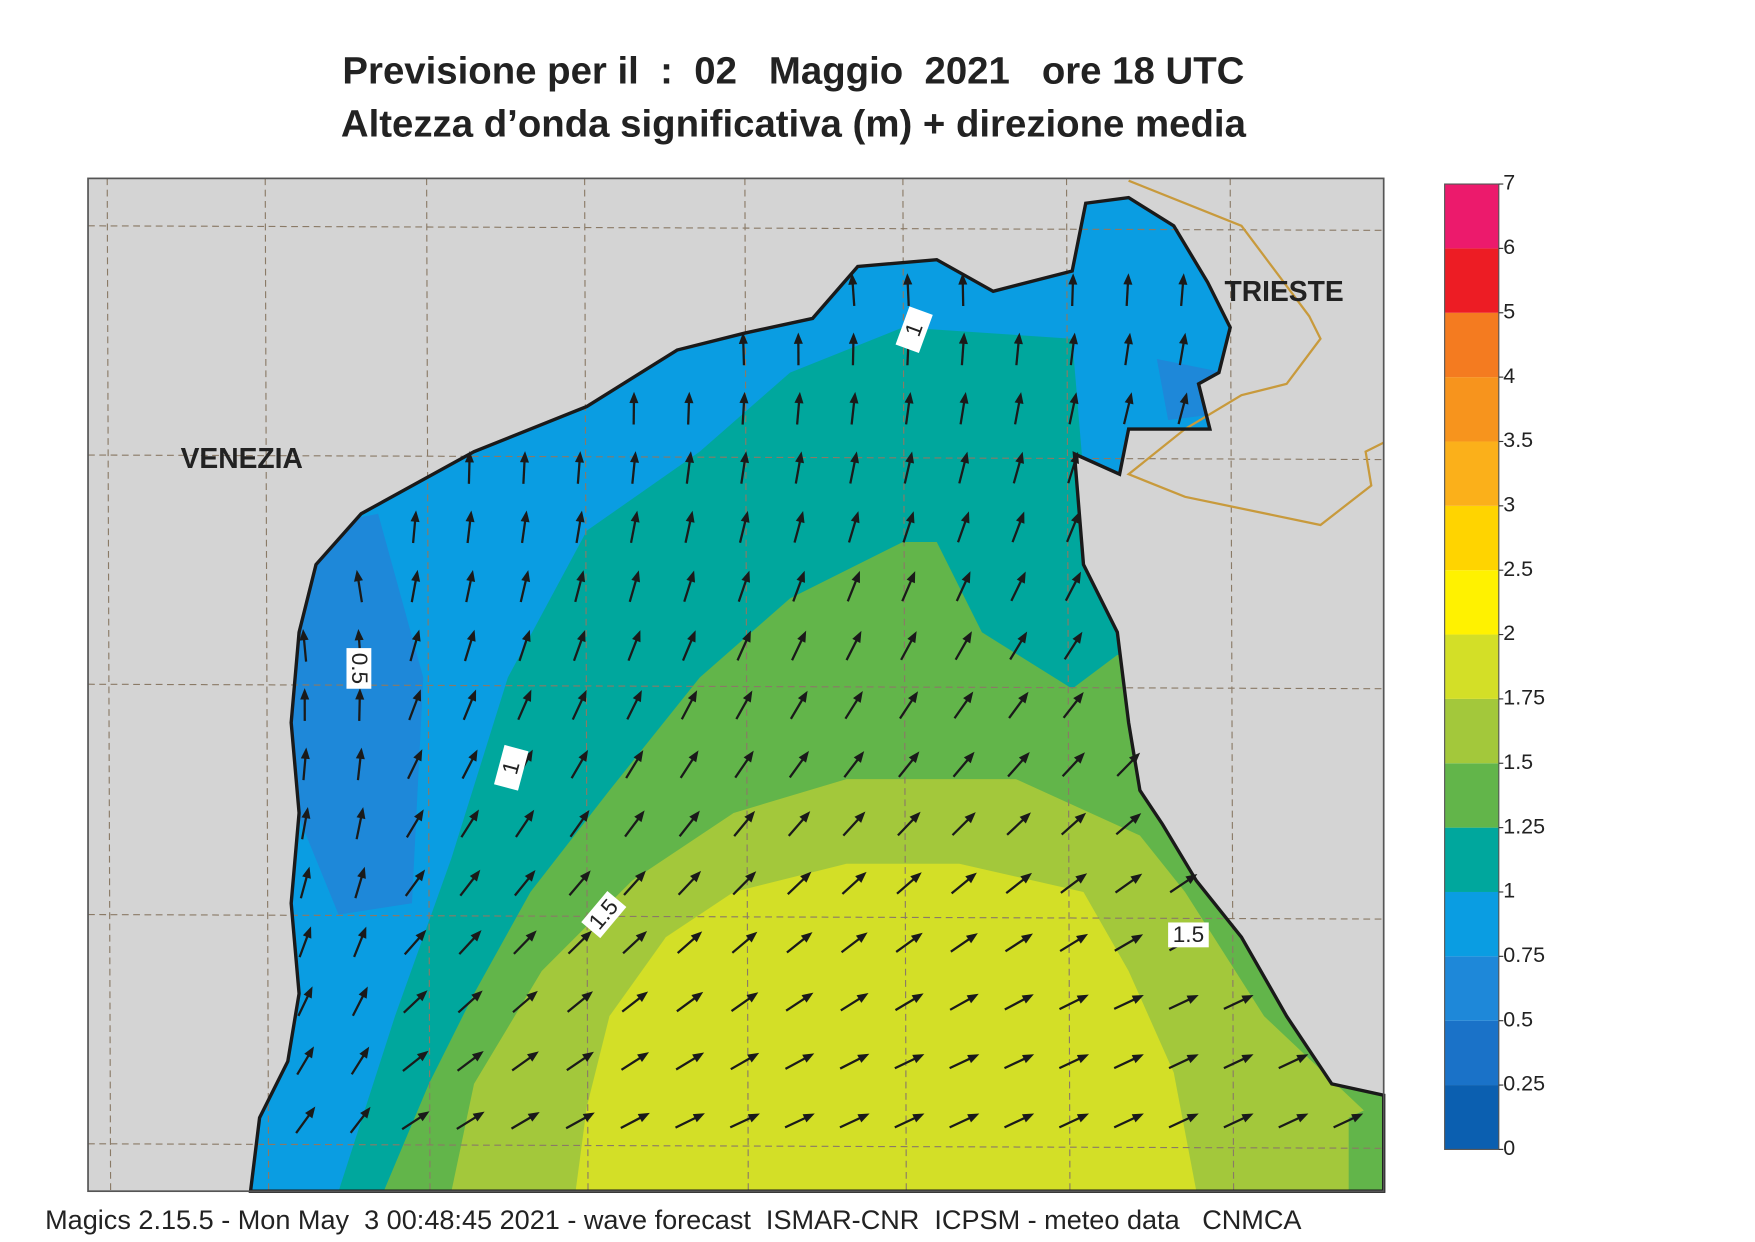 The image size is (1755, 1242). I want to click on legend-tick-label: 3.5, so click(1518, 440).